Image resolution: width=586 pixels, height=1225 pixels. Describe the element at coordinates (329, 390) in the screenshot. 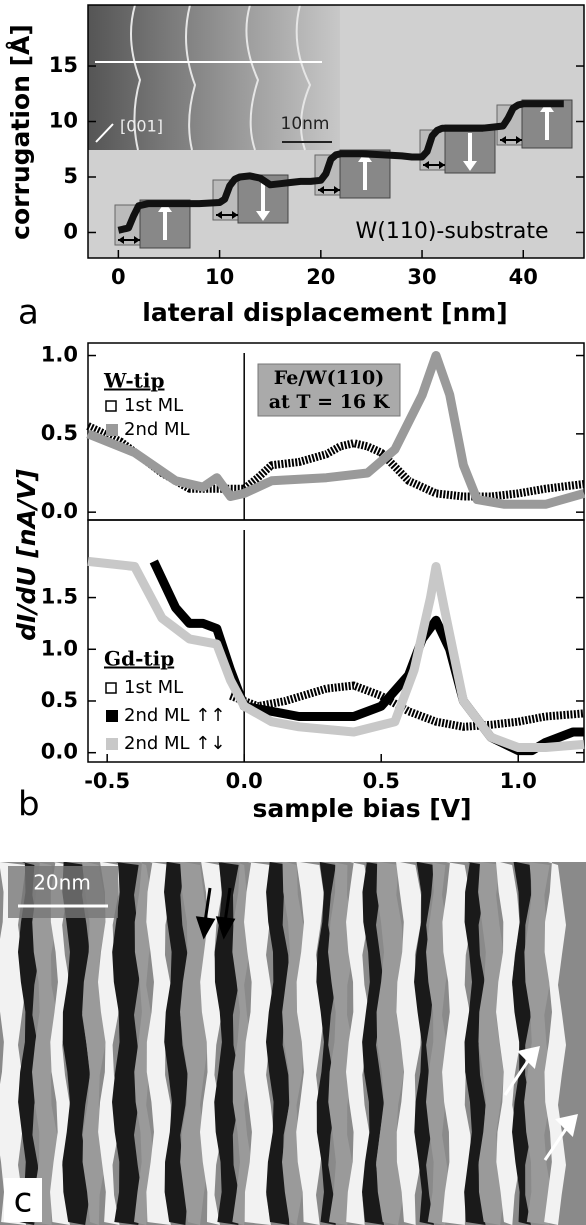

I see `annotation-box` at that location.